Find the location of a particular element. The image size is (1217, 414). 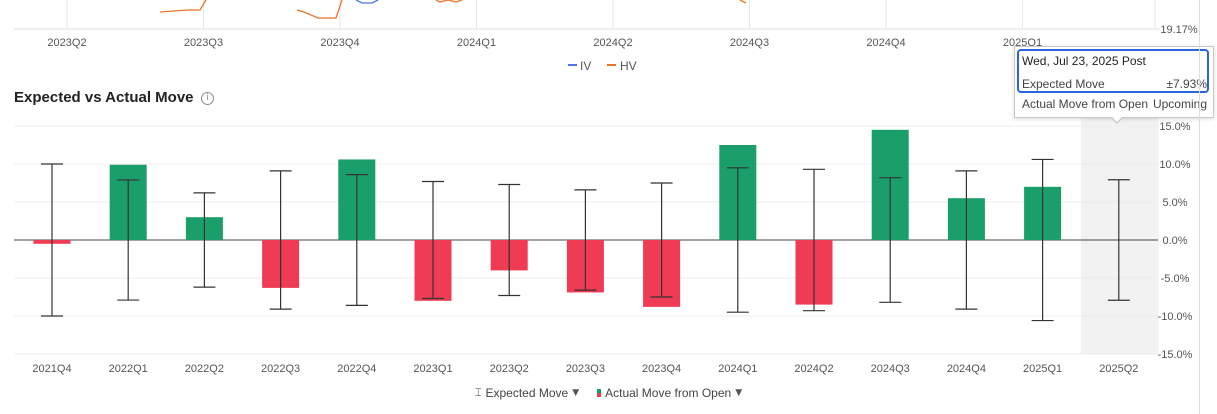

tooltip-date: Wed, Jul 23, 2025 Post is located at coordinates (1084, 61).